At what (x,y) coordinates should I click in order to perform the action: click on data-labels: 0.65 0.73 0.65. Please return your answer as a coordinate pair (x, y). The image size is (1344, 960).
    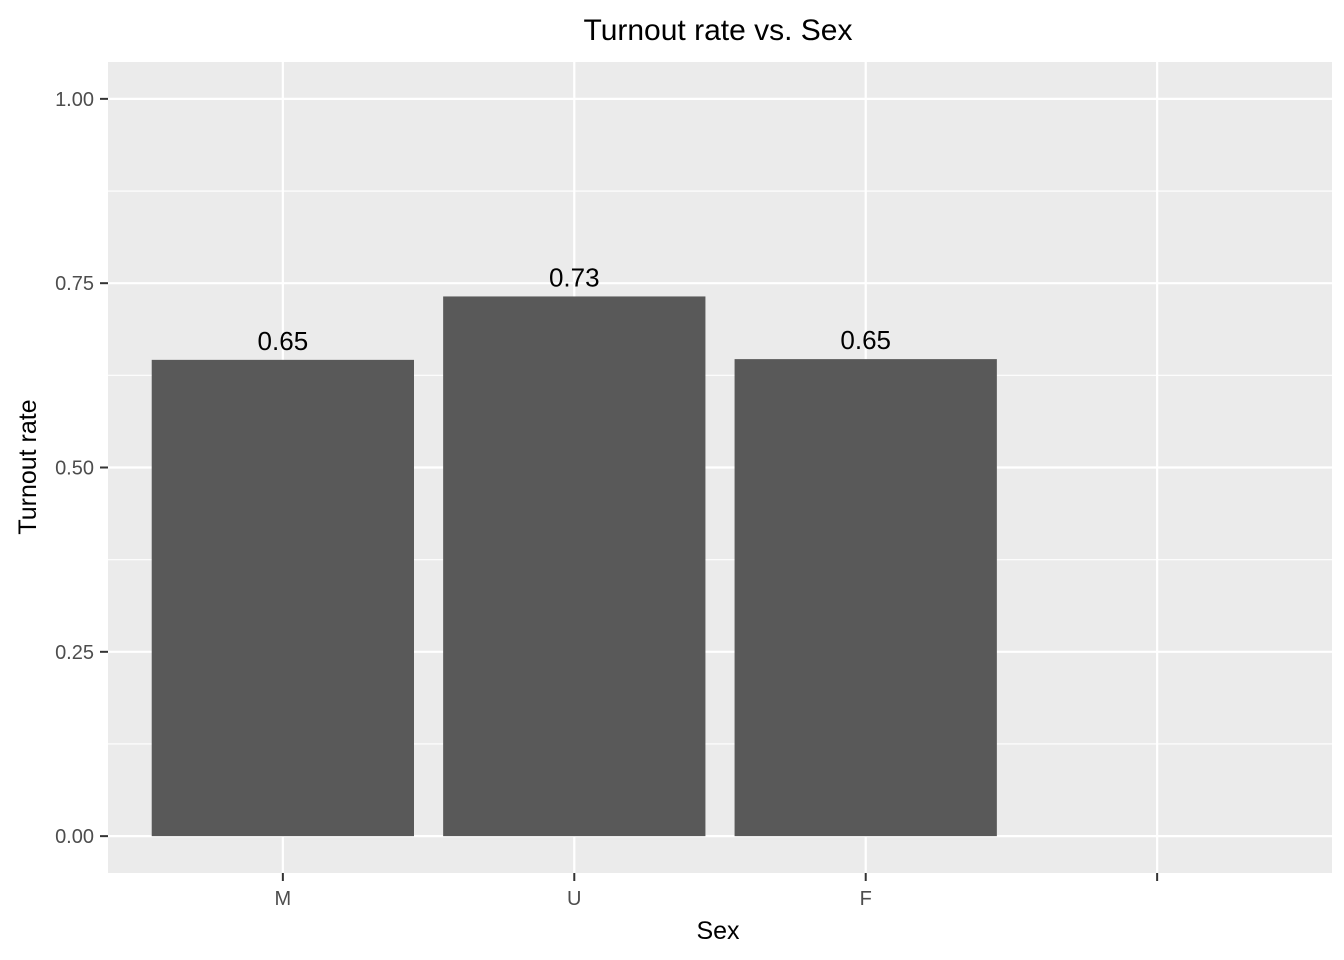
    Looking at the image, I should click on (574, 308).